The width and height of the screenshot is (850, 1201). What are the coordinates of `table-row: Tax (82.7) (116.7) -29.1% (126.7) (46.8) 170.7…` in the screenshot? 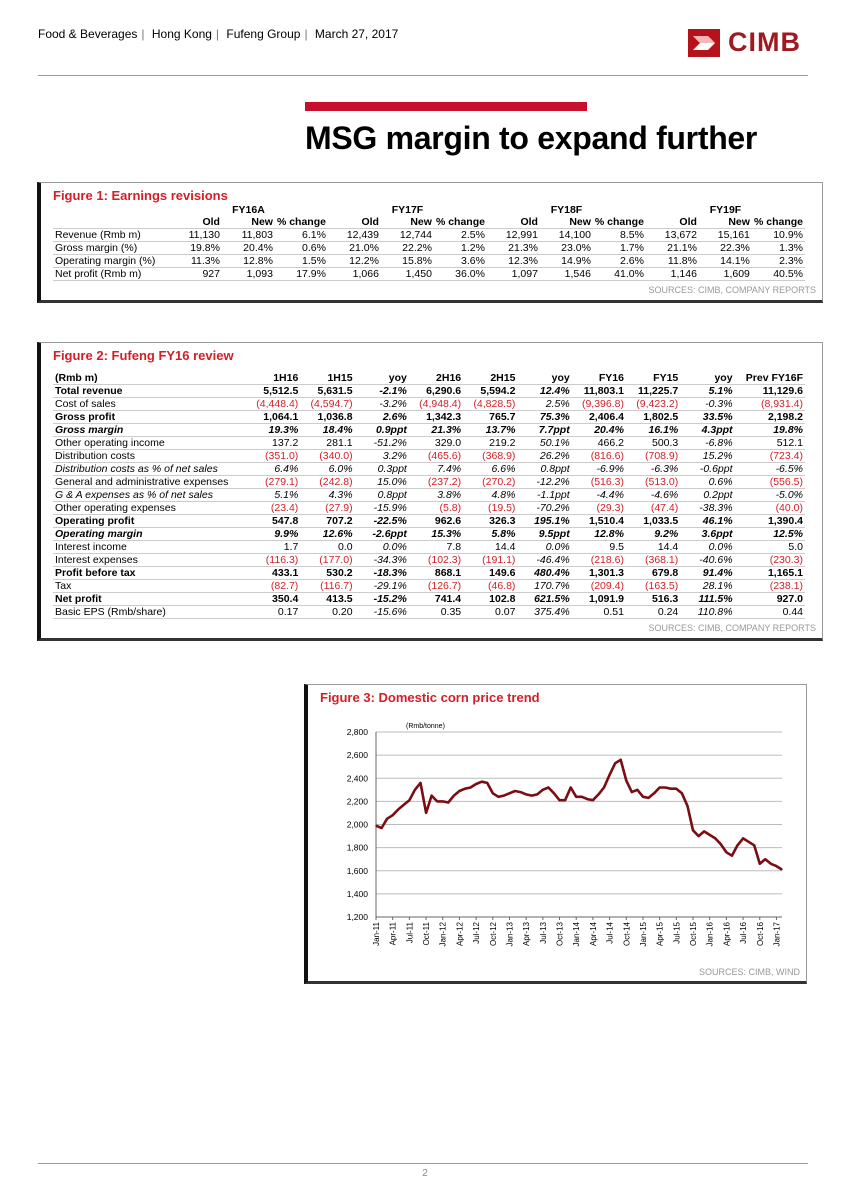 It's located at (429, 586).